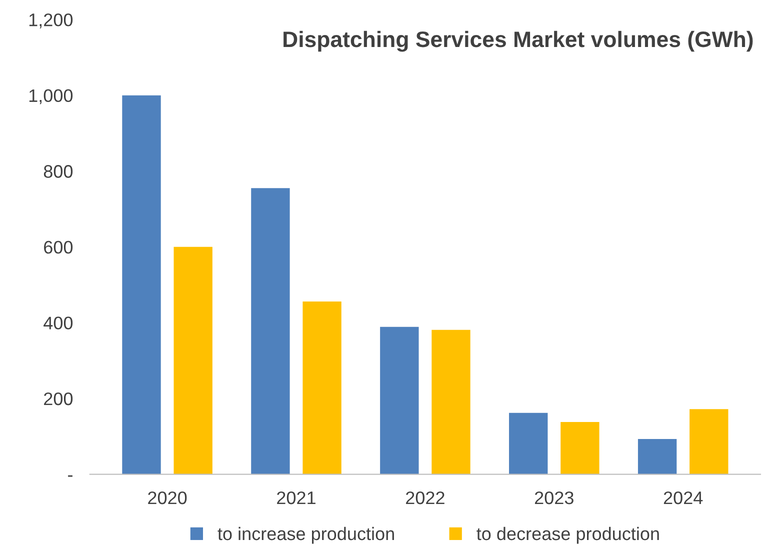 The width and height of the screenshot is (762, 558). I want to click on x-tick-label: 2020, so click(167, 497).